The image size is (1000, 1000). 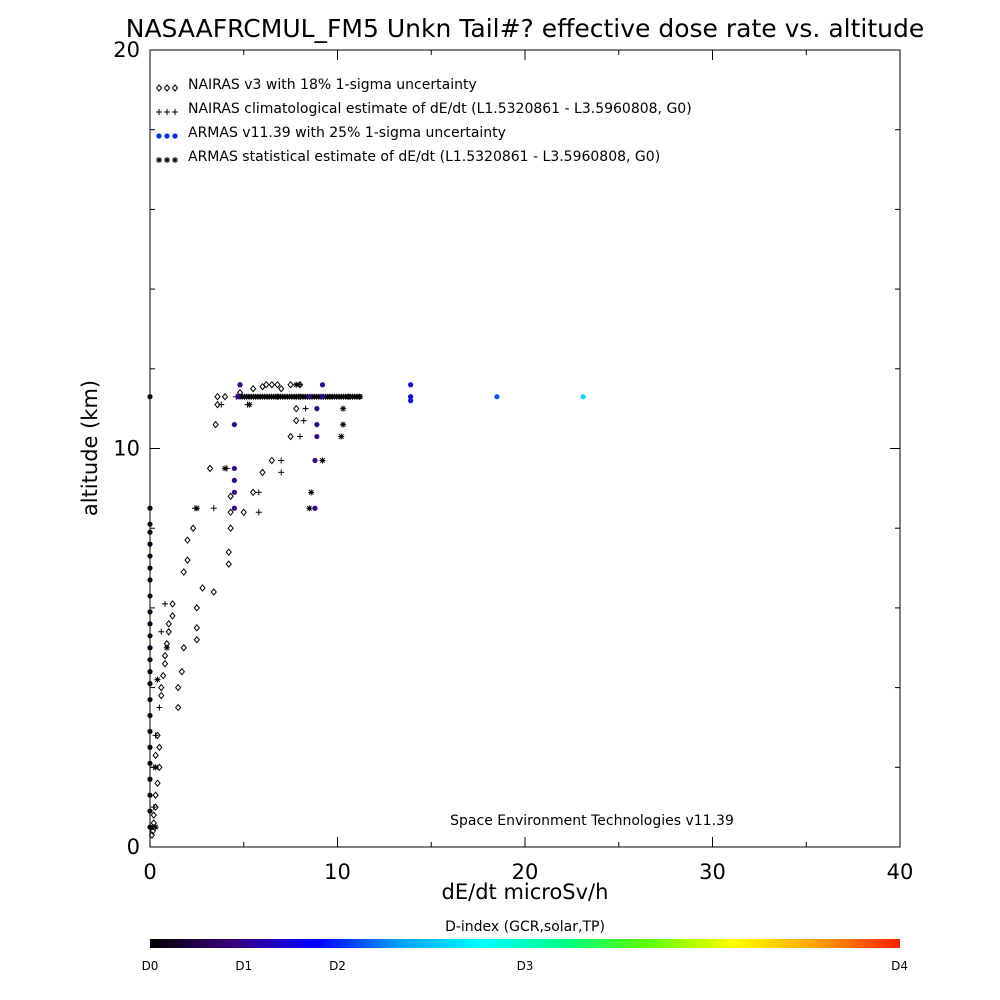 What do you see at coordinates (592, 821) in the screenshot?
I see `credit-text: Space Environment Technologies v11.39` at bounding box center [592, 821].